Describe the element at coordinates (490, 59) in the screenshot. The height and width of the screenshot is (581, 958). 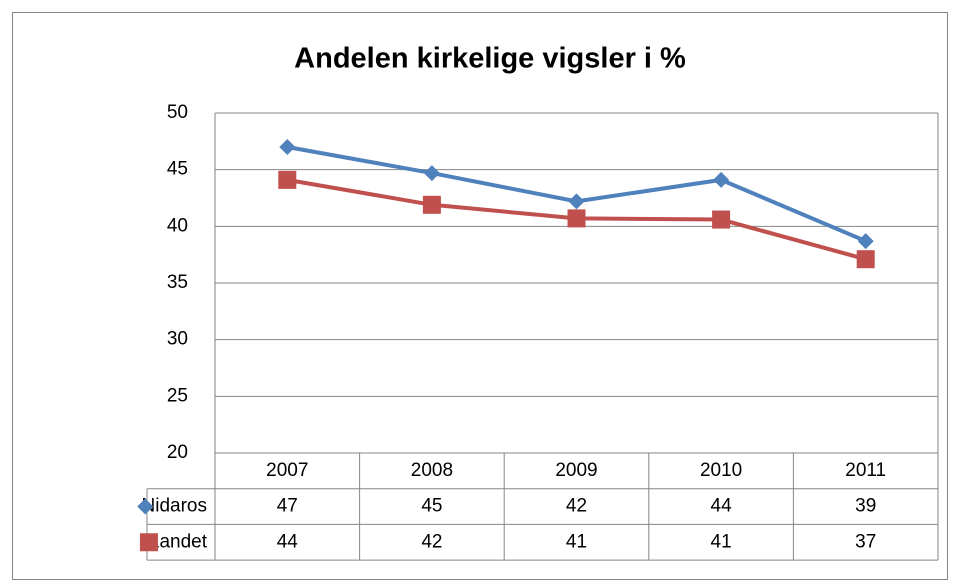
I see `chart-title: Andelen kirkelige vigsler i %` at that location.